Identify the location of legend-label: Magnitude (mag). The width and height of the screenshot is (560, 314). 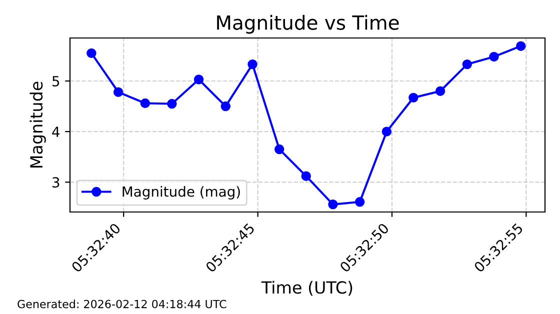
(181, 193).